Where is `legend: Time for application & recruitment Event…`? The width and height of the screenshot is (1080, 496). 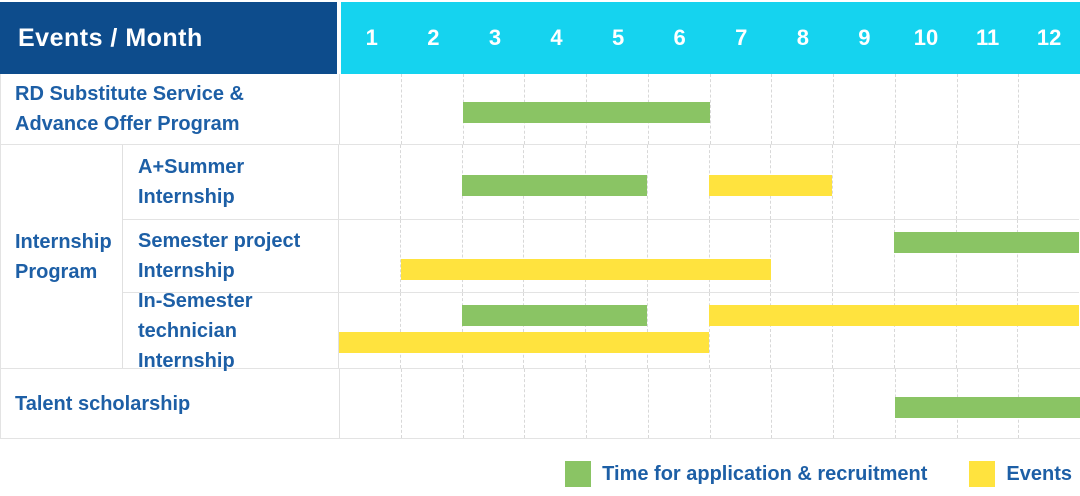 legend: Time for application & recruitment Event… is located at coordinates (540, 474).